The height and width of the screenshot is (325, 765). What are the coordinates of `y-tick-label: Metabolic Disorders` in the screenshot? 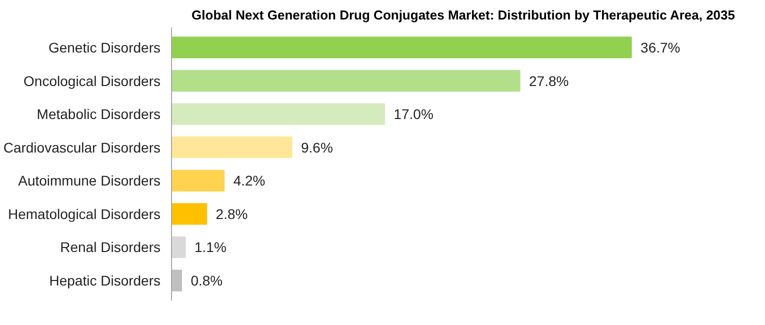 It's located at (98, 114).